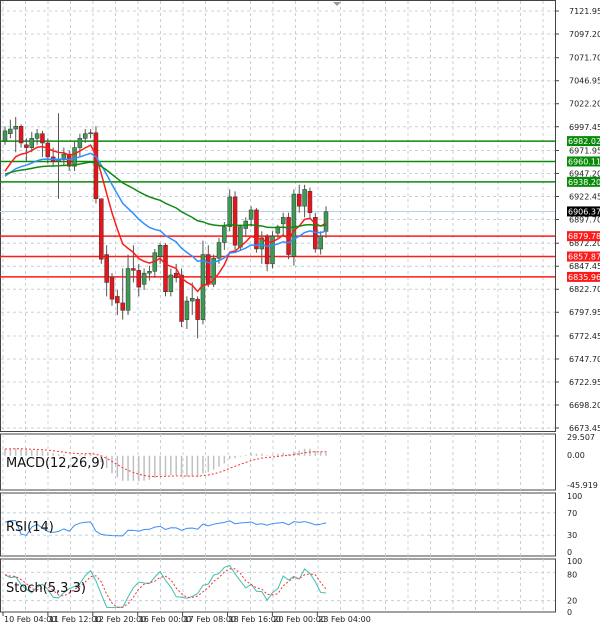 Image resolution: width=600 pixels, height=628 pixels. I want to click on stoch-tick-label: 0, so click(569, 612).